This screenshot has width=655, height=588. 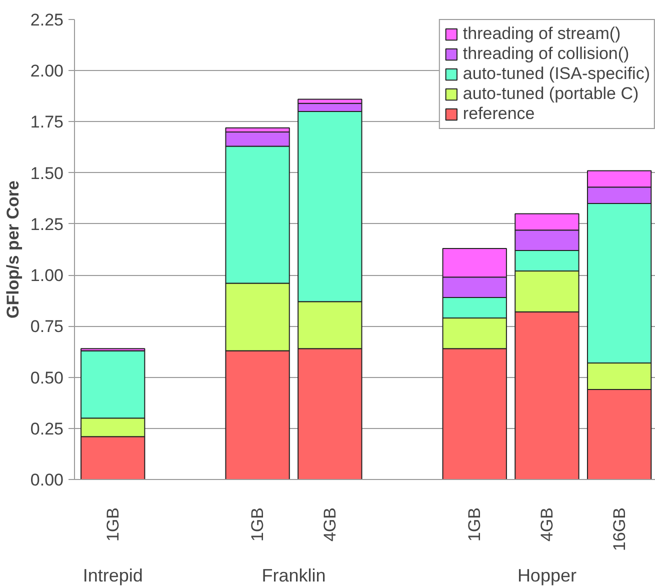 I want to click on y-tick-label: 1.75, so click(x=47, y=122).